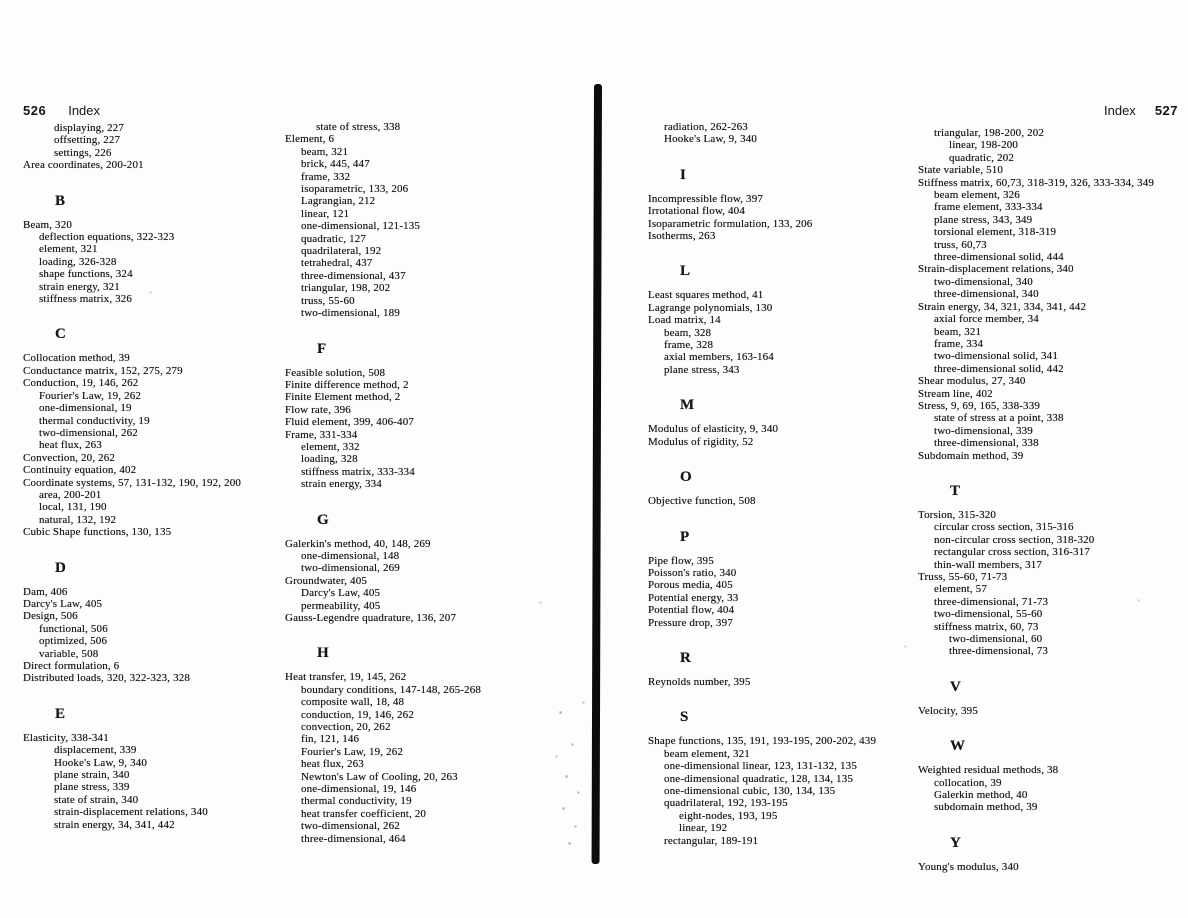  Describe the element at coordinates (50, 616) in the screenshot. I see `index-entry: Design, 506` at that location.